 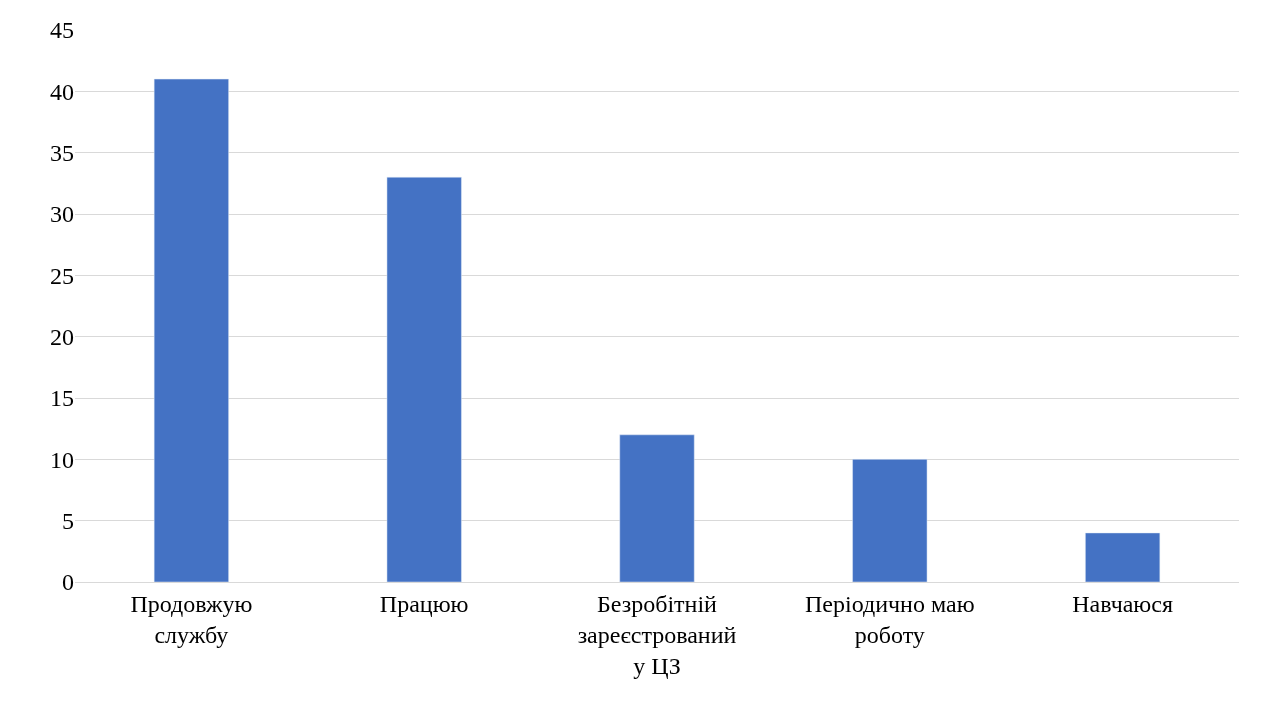 I want to click on y-tick-label: 20, so click(x=62, y=337).